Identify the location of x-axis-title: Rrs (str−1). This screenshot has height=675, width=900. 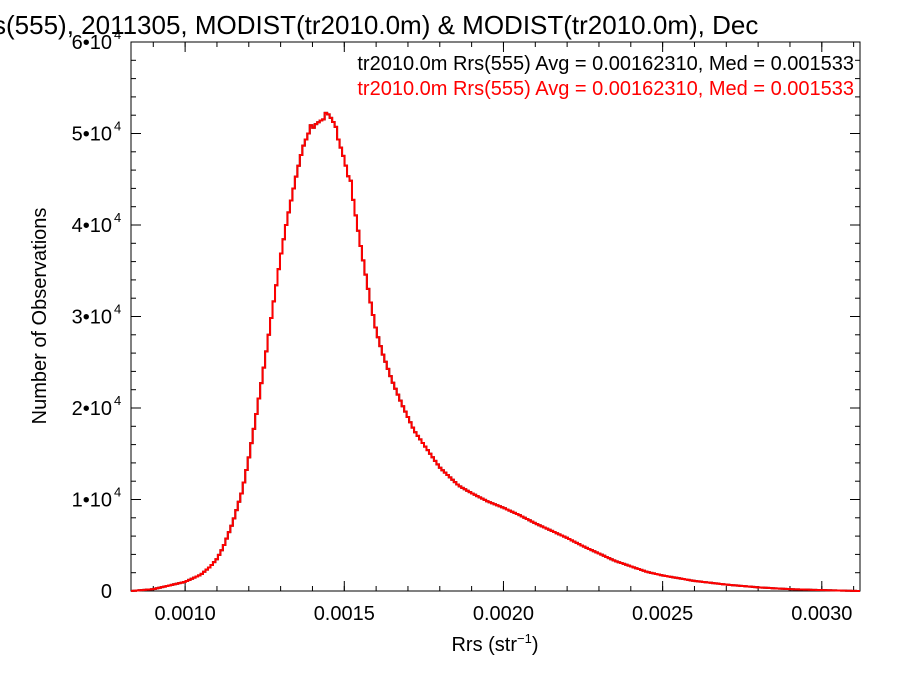
(494, 643).